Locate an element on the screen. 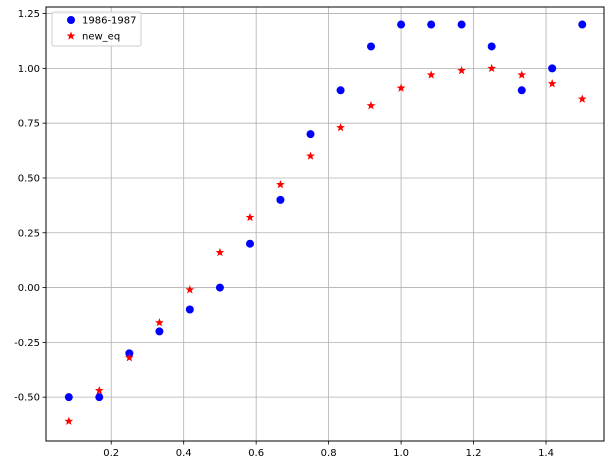 The image size is (610, 466). x-tick-label: 0.6 is located at coordinates (256, 453).